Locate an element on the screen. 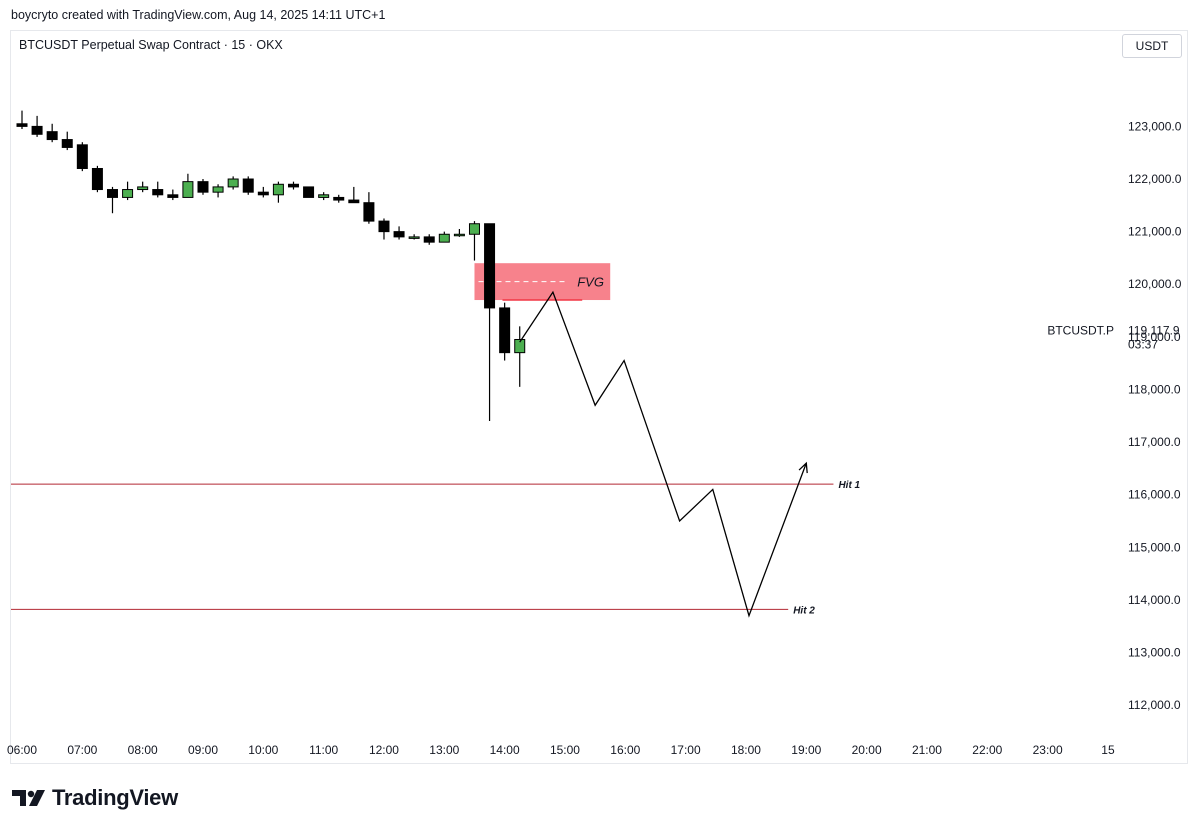 Image resolution: width=1200 pixels, height=829 pixels. x-tick-label: 16:00 is located at coordinates (625, 750).